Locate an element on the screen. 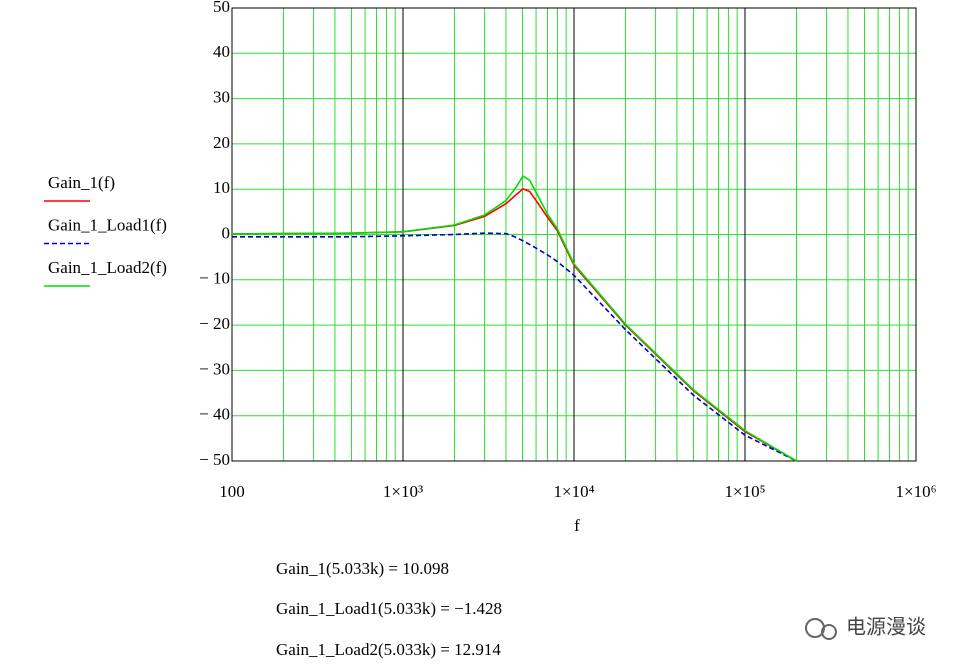 This screenshot has width=974, height=670. x-tick-label: 1×10³ is located at coordinates (403, 491).